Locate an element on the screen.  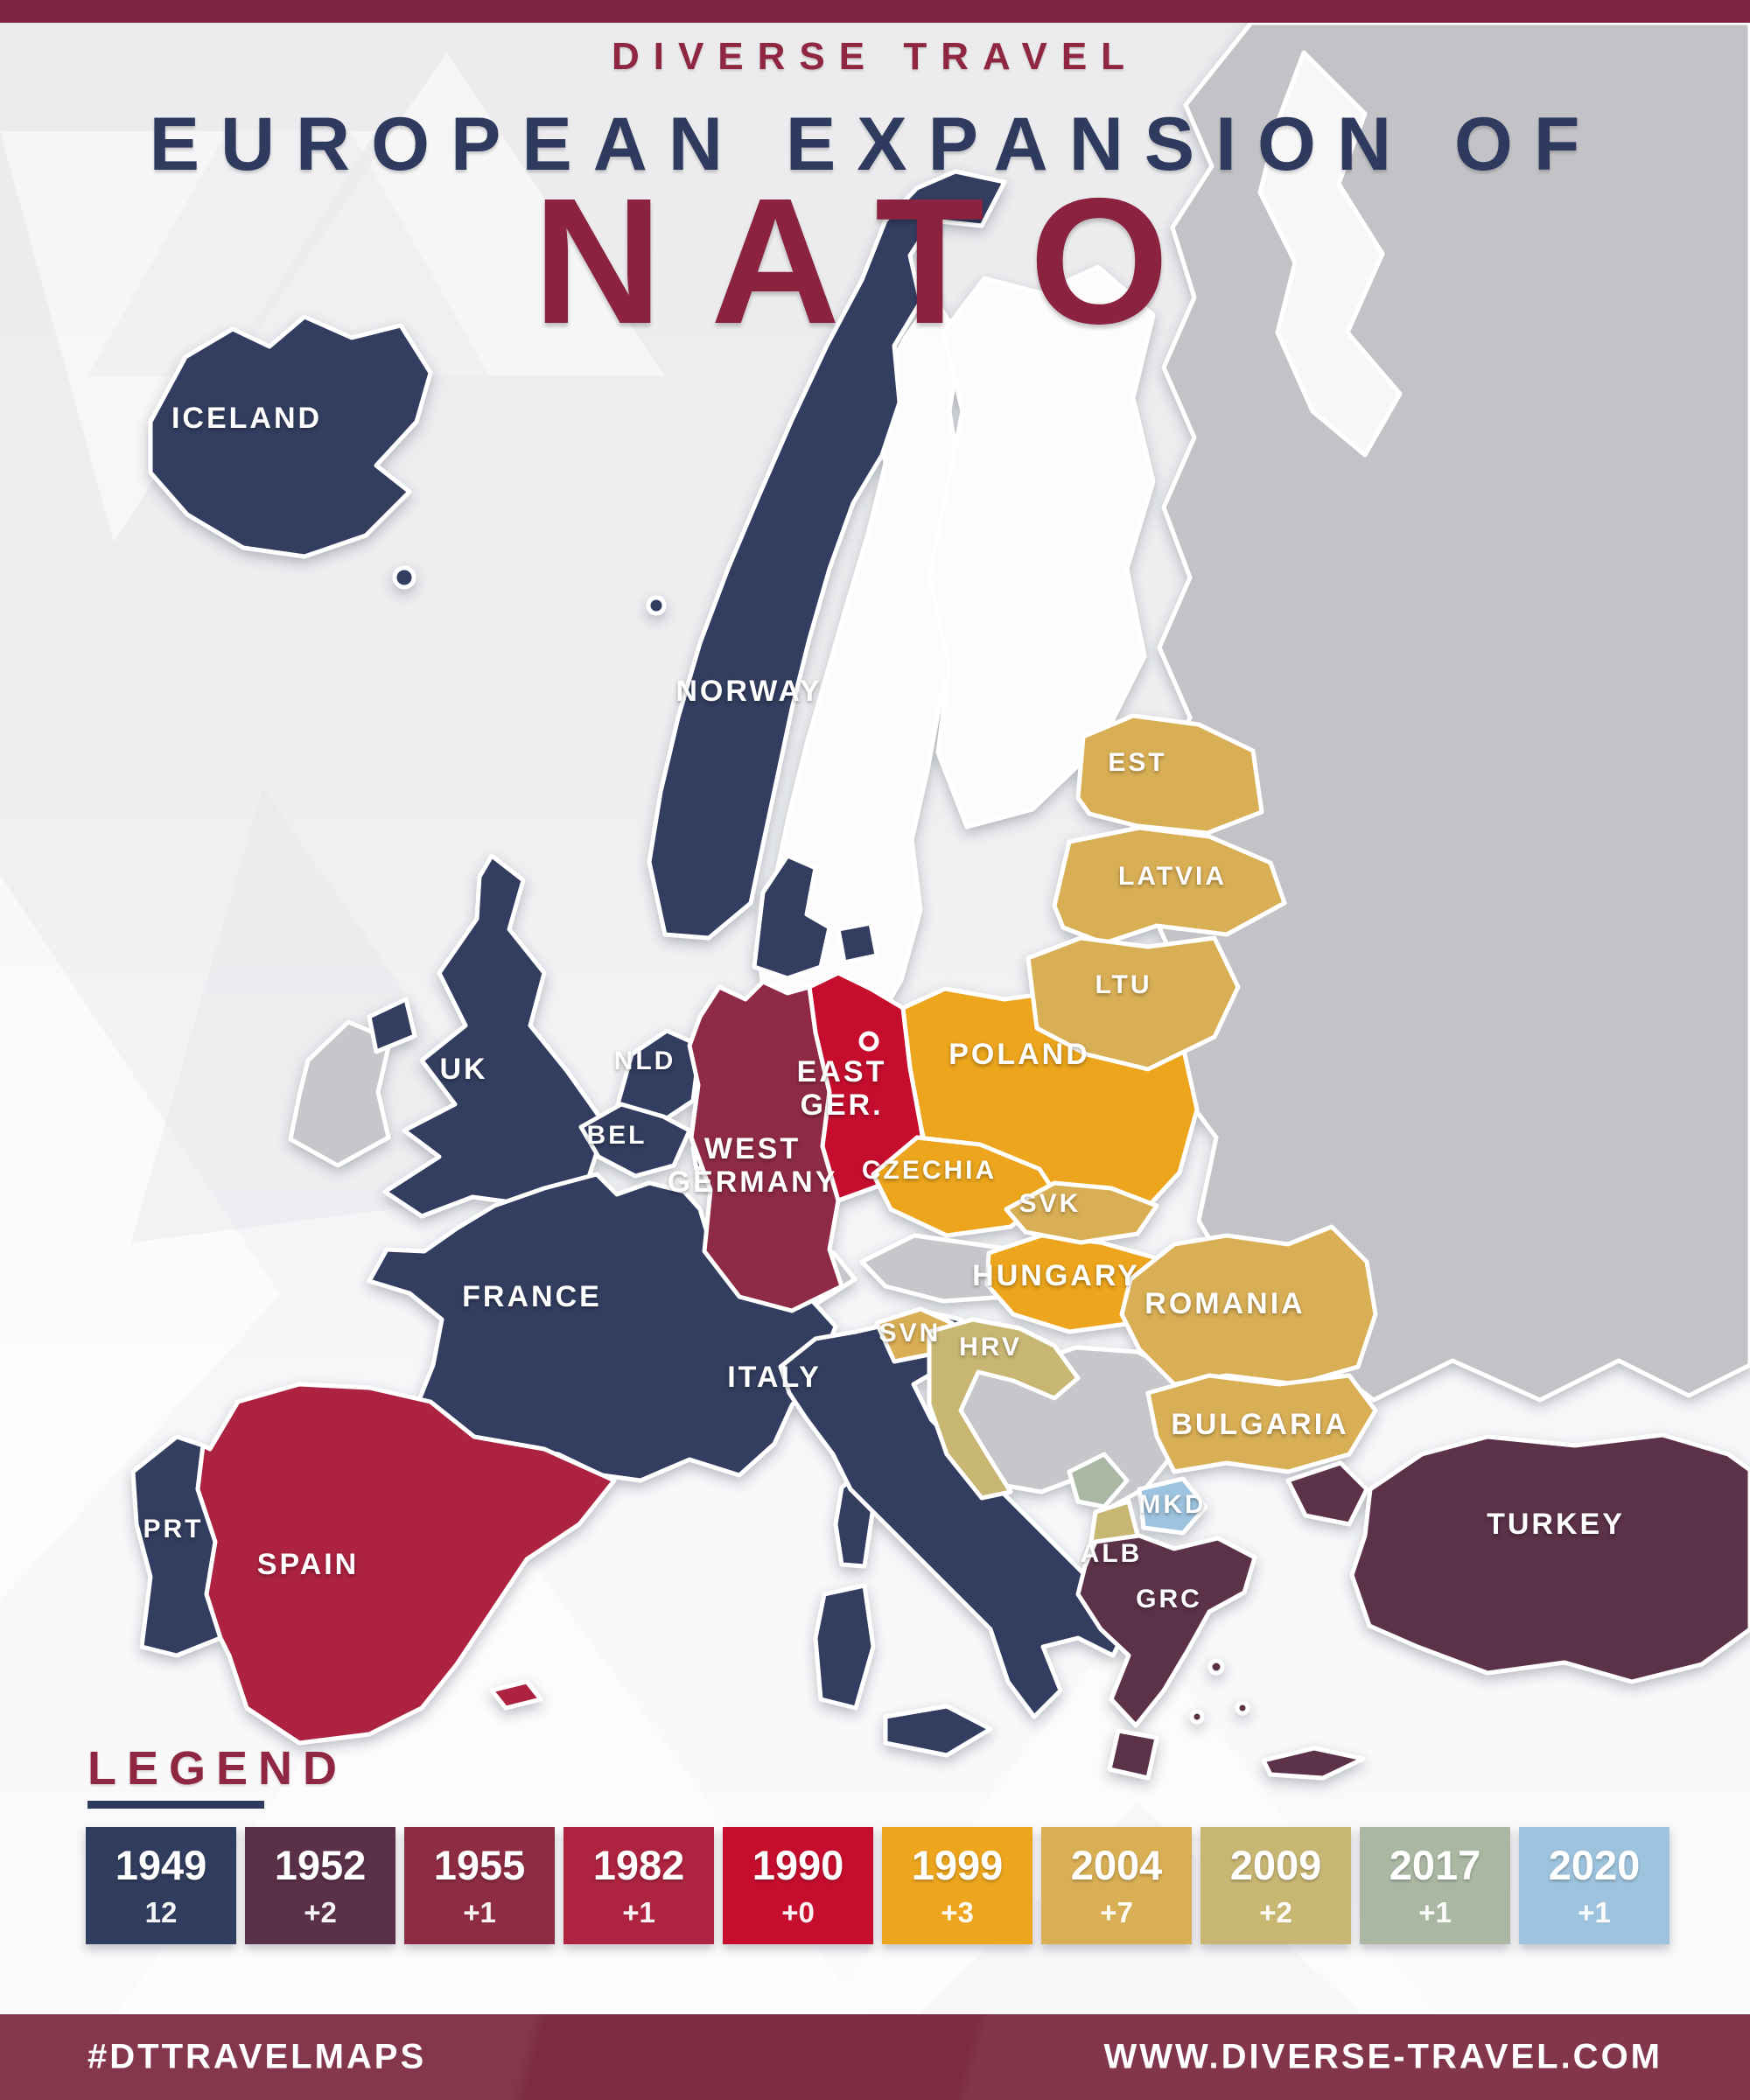
map-label-east-germany: EAST GER. is located at coordinates (841, 1088).